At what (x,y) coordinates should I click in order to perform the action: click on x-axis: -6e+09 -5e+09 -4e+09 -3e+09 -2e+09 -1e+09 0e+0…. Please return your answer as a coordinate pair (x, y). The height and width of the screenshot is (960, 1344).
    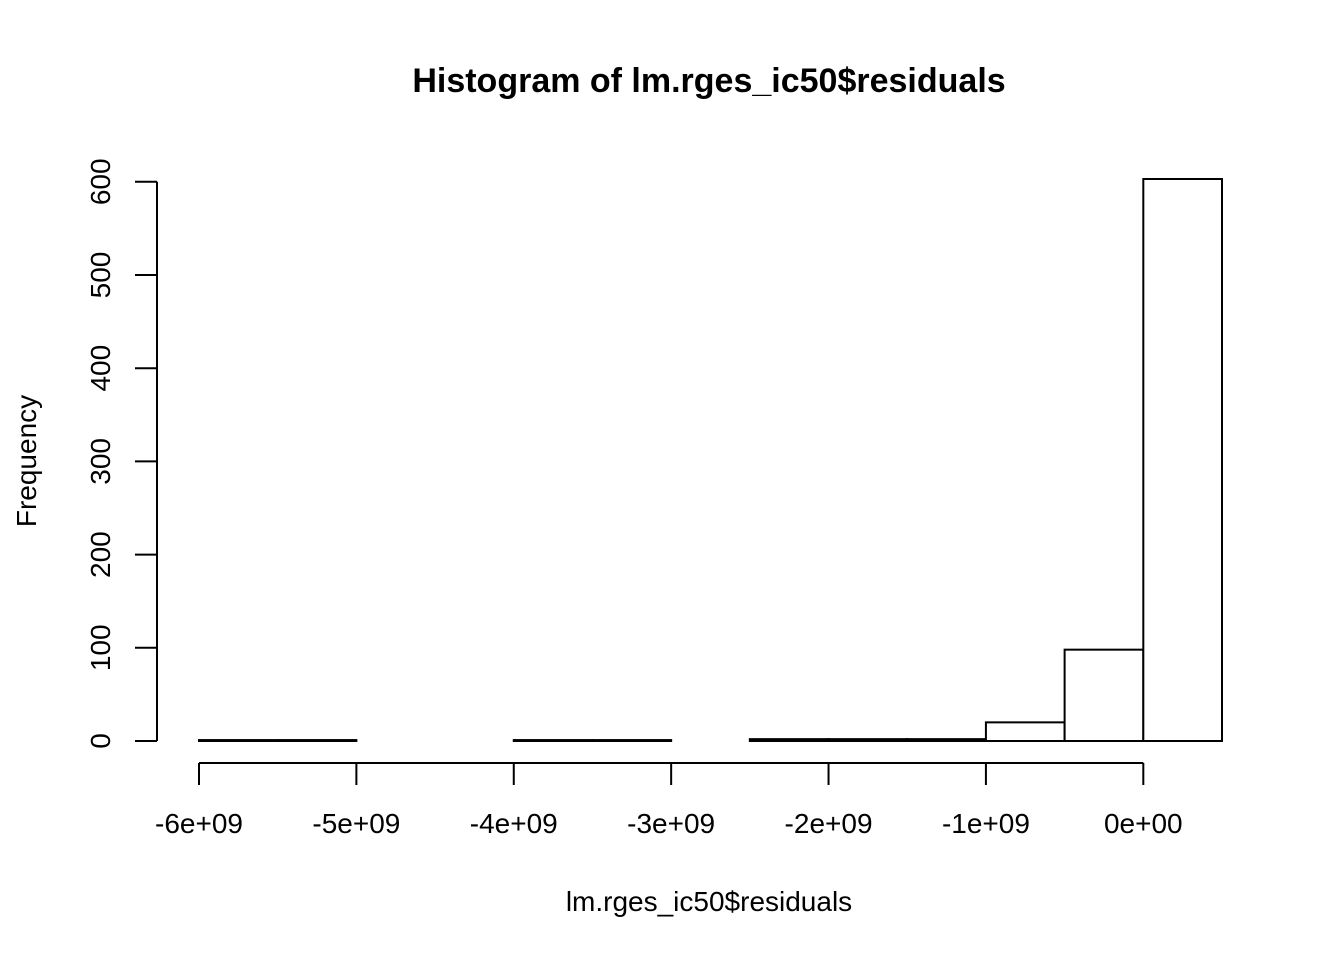
    Looking at the image, I should click on (669, 800).